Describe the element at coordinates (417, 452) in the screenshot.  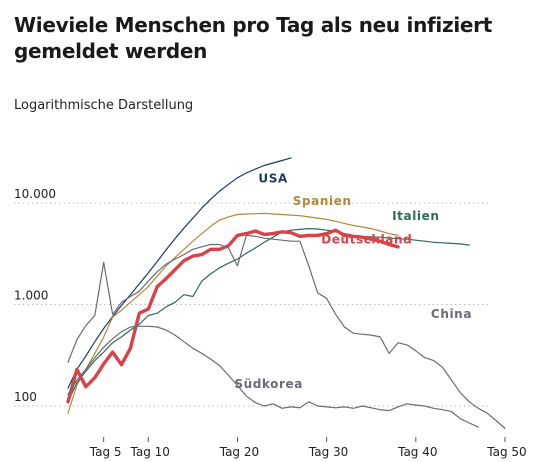
I see `x-tick-label: Tag 40` at that location.